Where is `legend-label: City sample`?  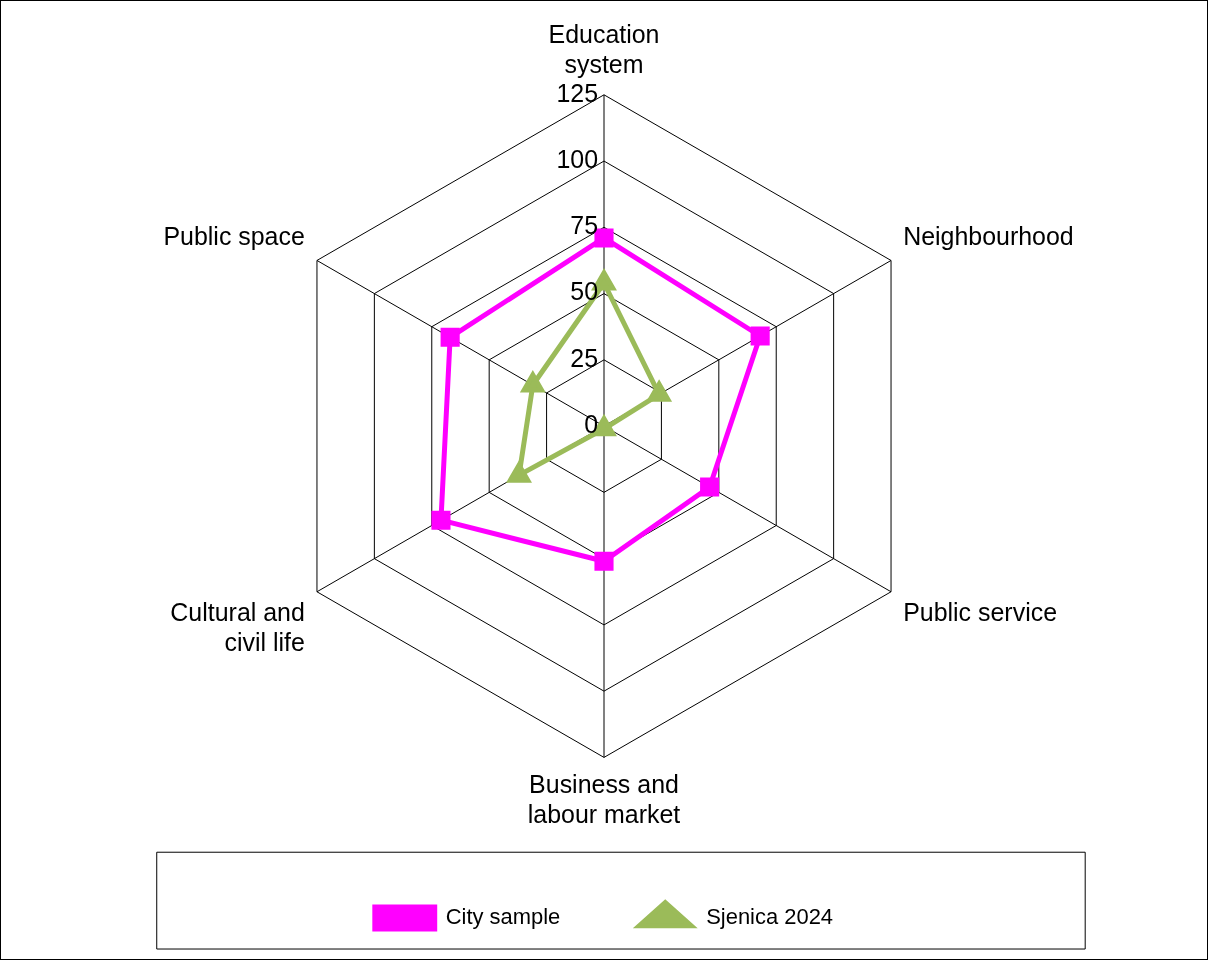 legend-label: City sample is located at coordinates (503, 917).